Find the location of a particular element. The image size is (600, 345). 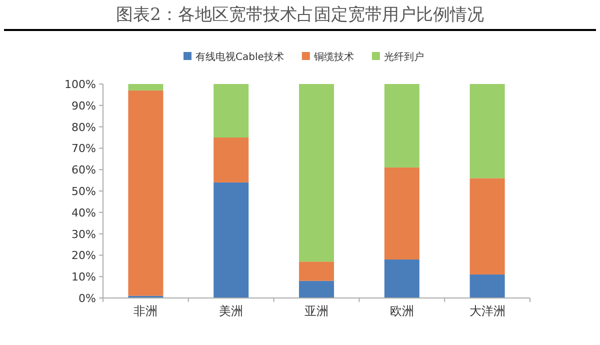

y-tick-label: 100% is located at coordinates (80, 84).